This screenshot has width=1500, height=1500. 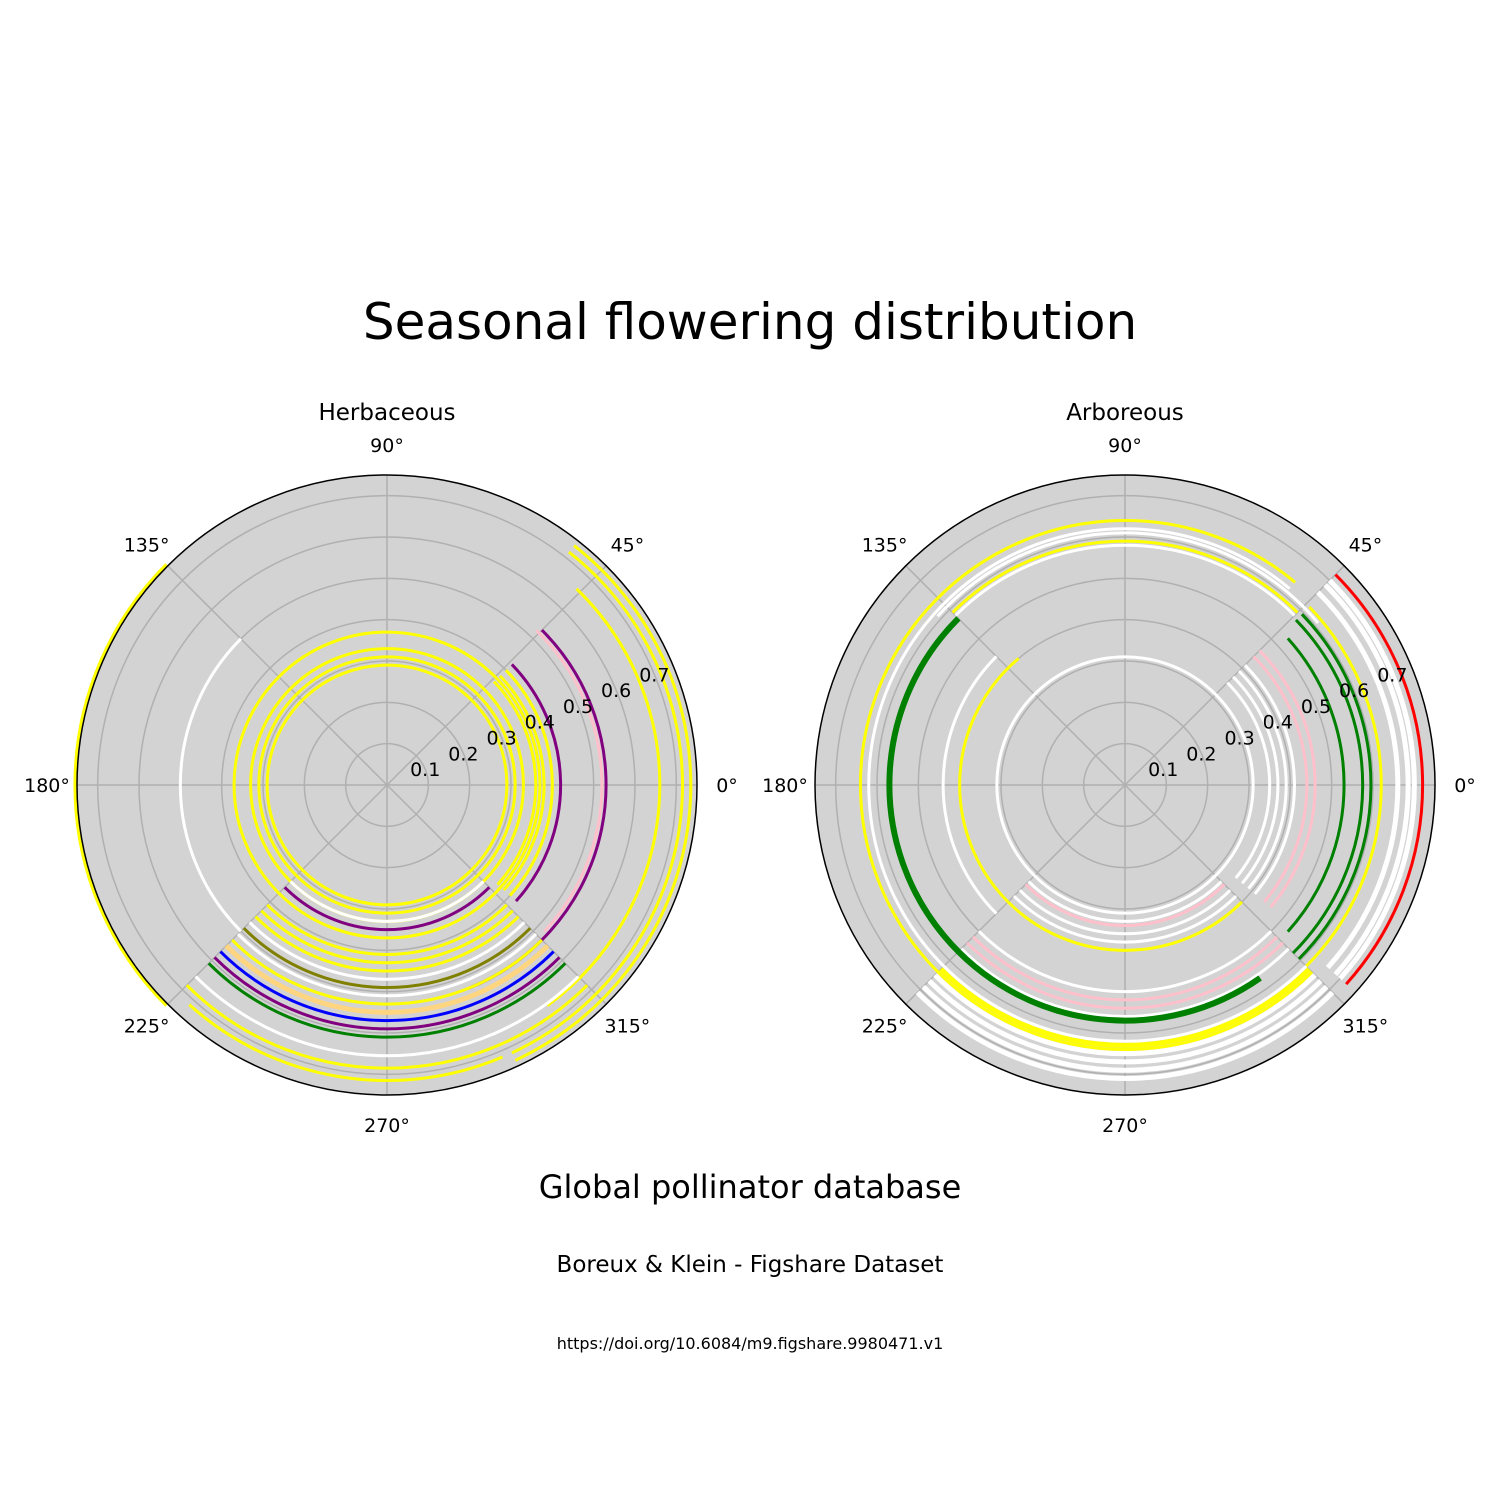 I want to click on figure-credit: Boreux & Klein - Figshare Dataset, so click(x=750, y=1265).